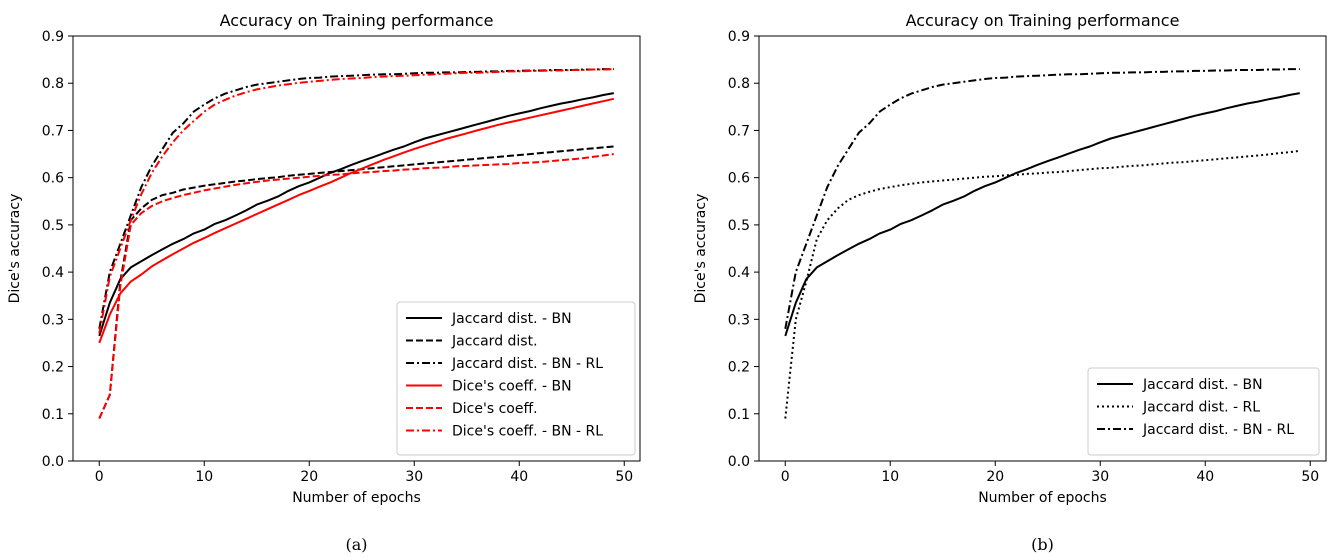  What do you see at coordinates (356, 544) in the screenshot?
I see `panel-caption: (a)` at bounding box center [356, 544].